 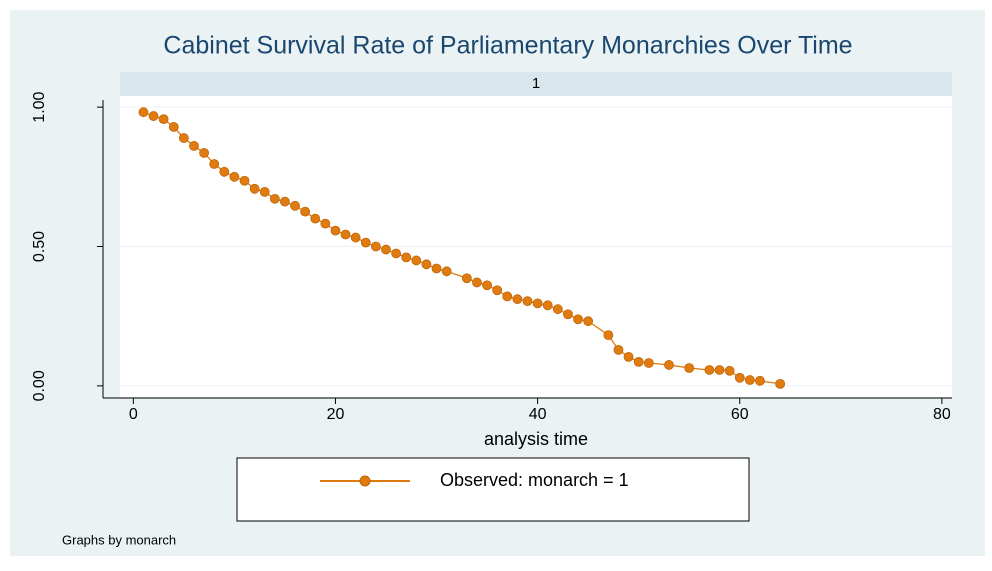 I want to click on legend-marker, so click(x=365, y=481).